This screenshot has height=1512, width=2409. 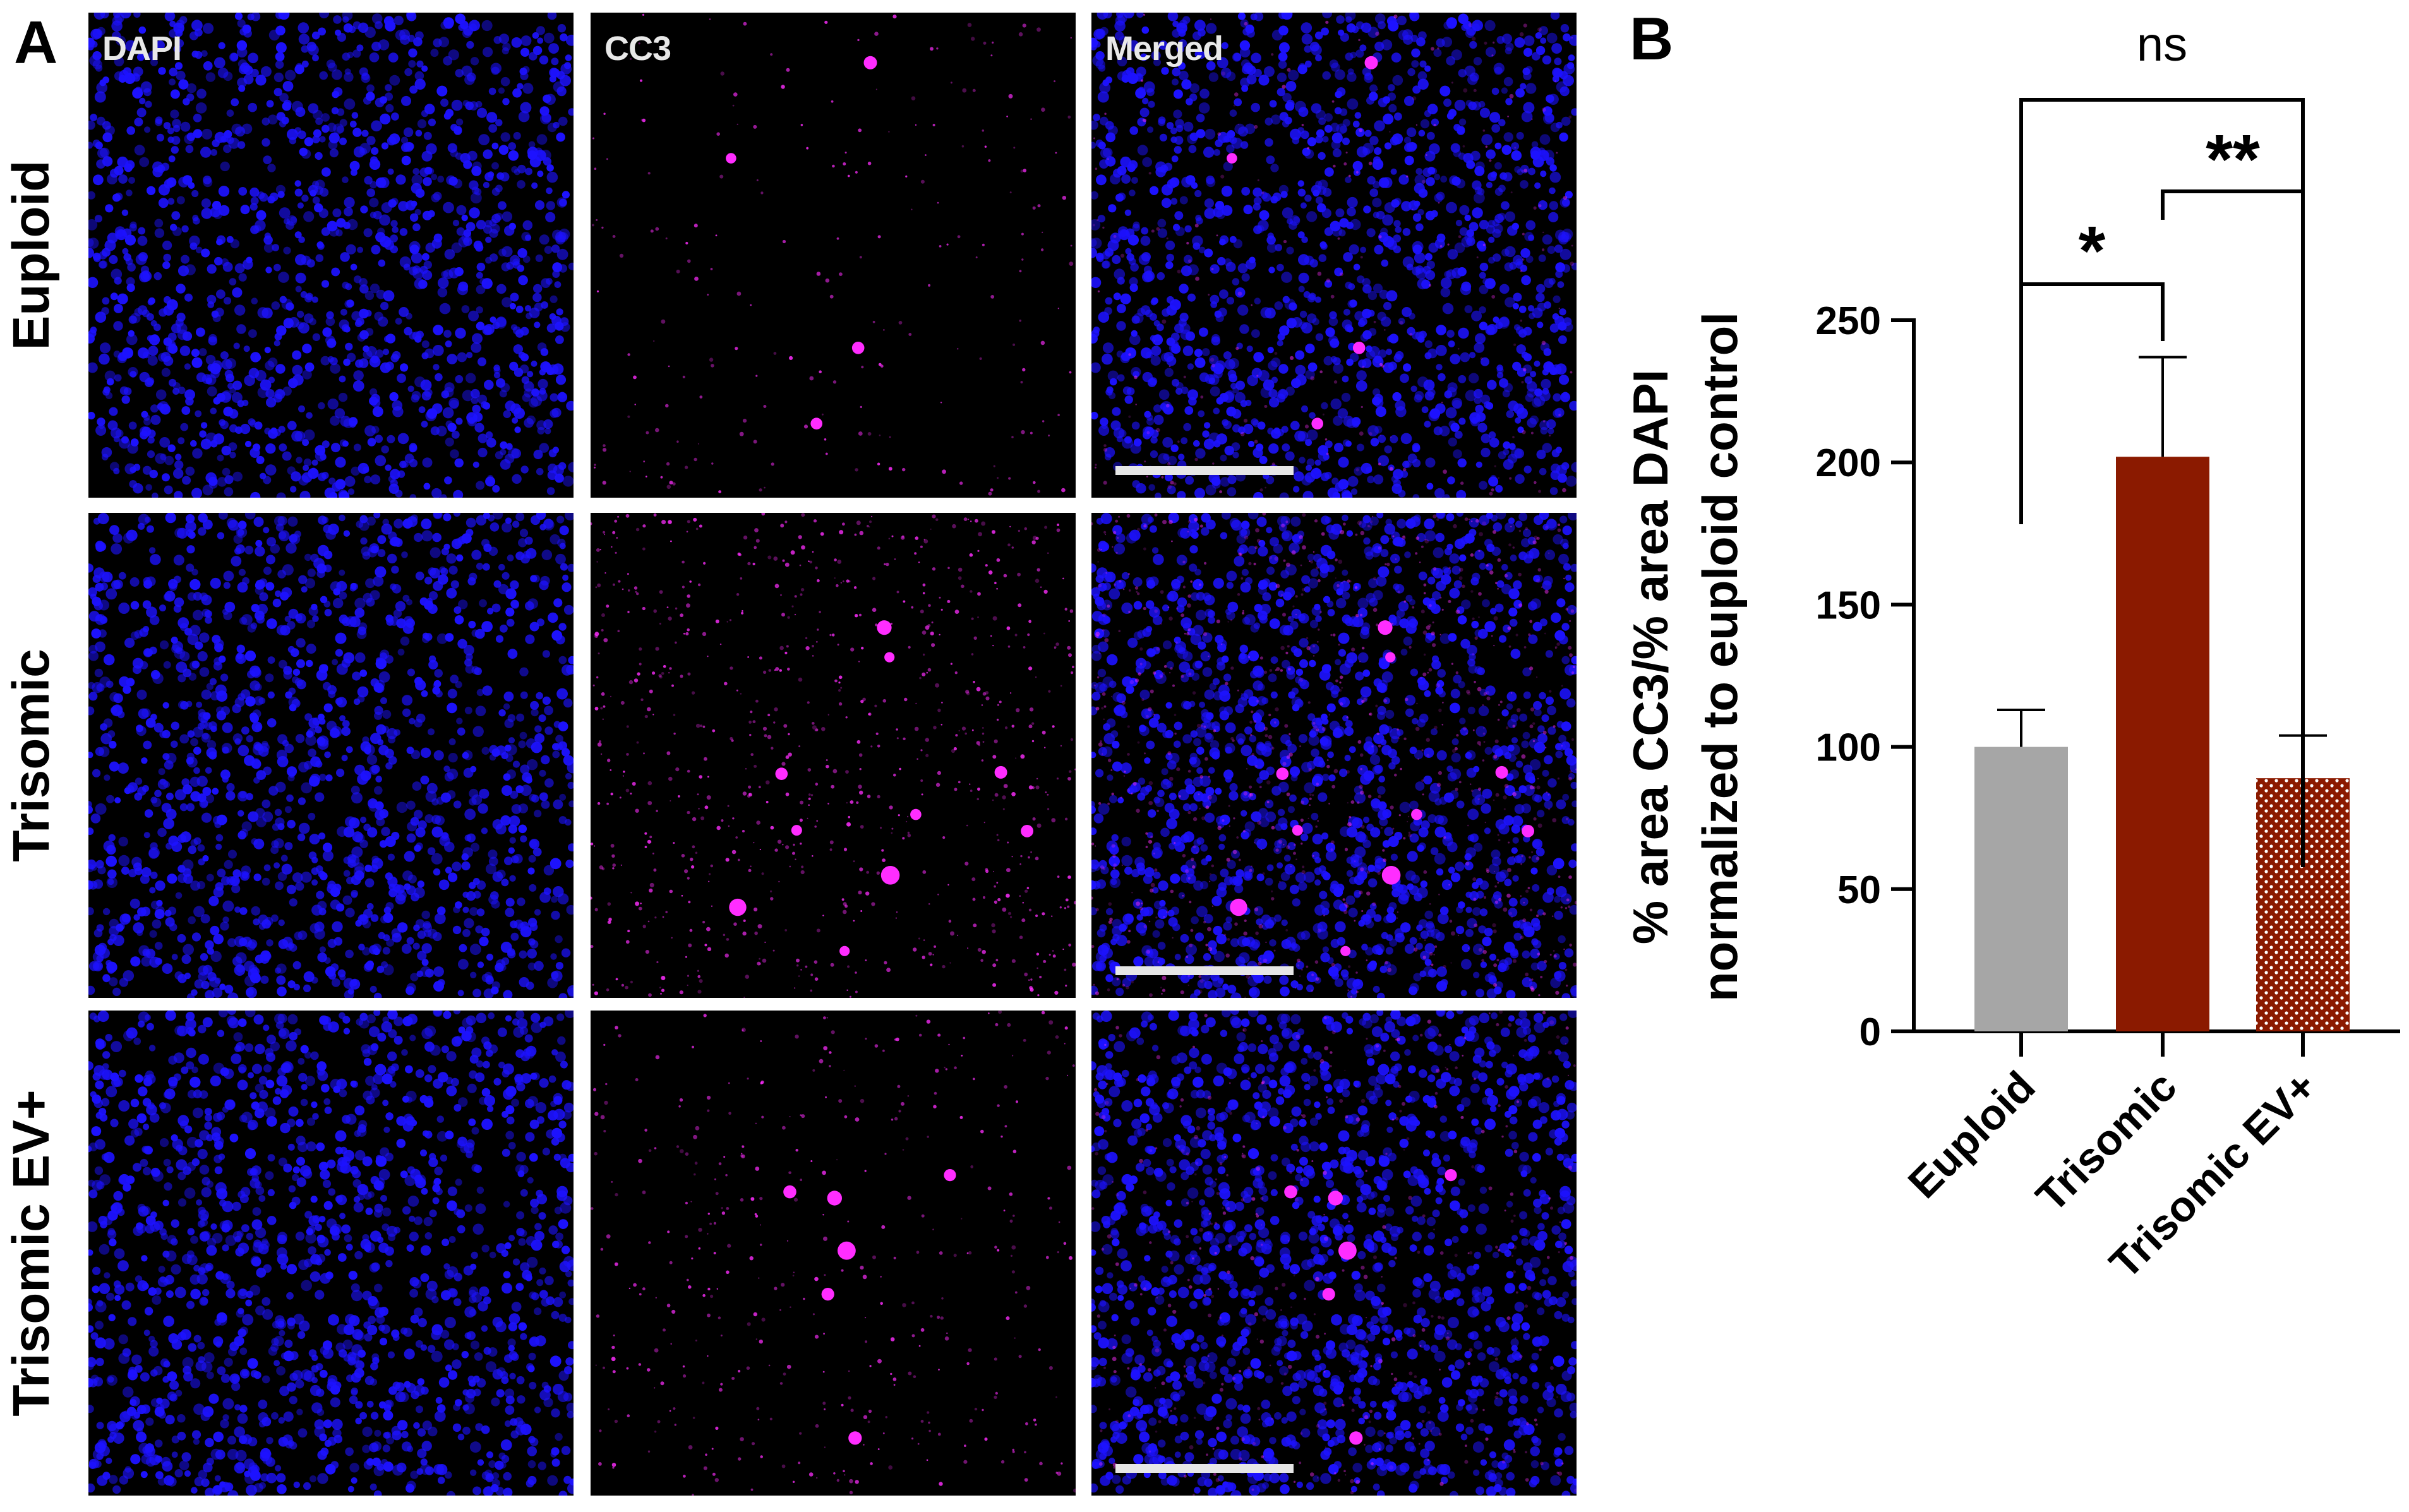 What do you see at coordinates (31, 1253) in the screenshot?
I see `row-label-trisomic-ev: Trisomic EV+` at bounding box center [31, 1253].